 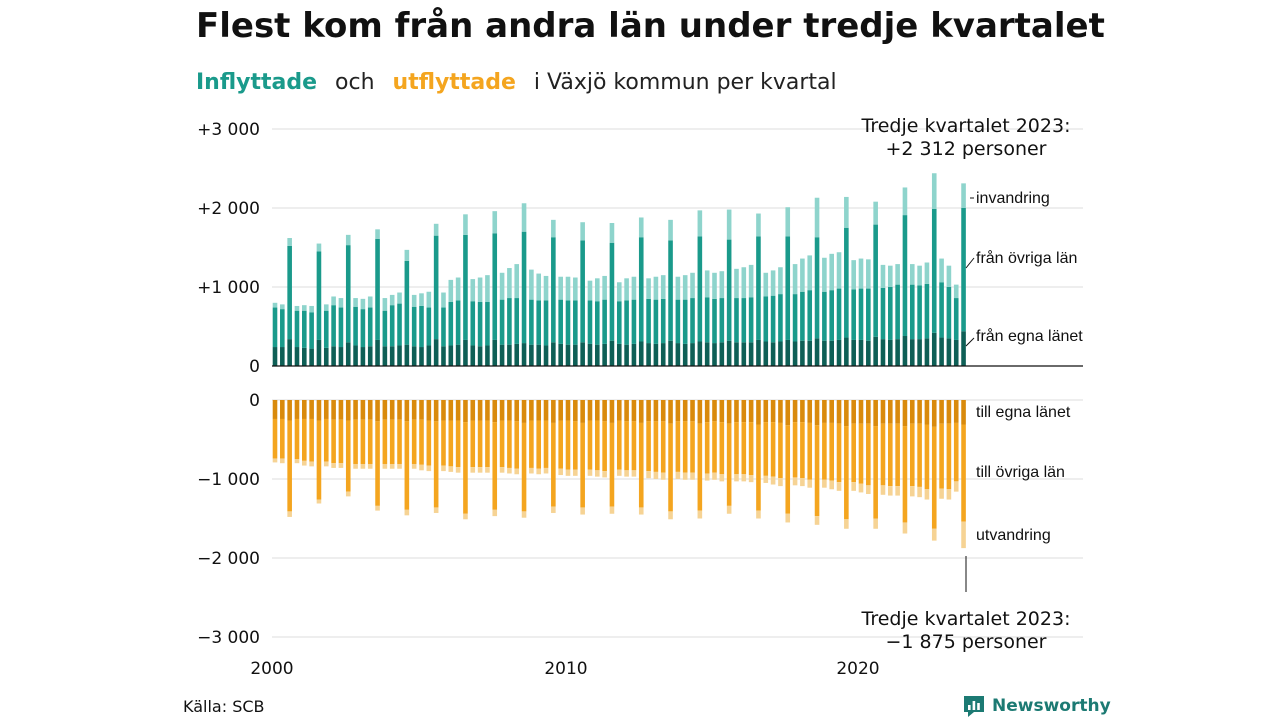 What do you see at coordinates (257, 82) in the screenshot?
I see `subtitle-in-label: Inflyttade` at bounding box center [257, 82].